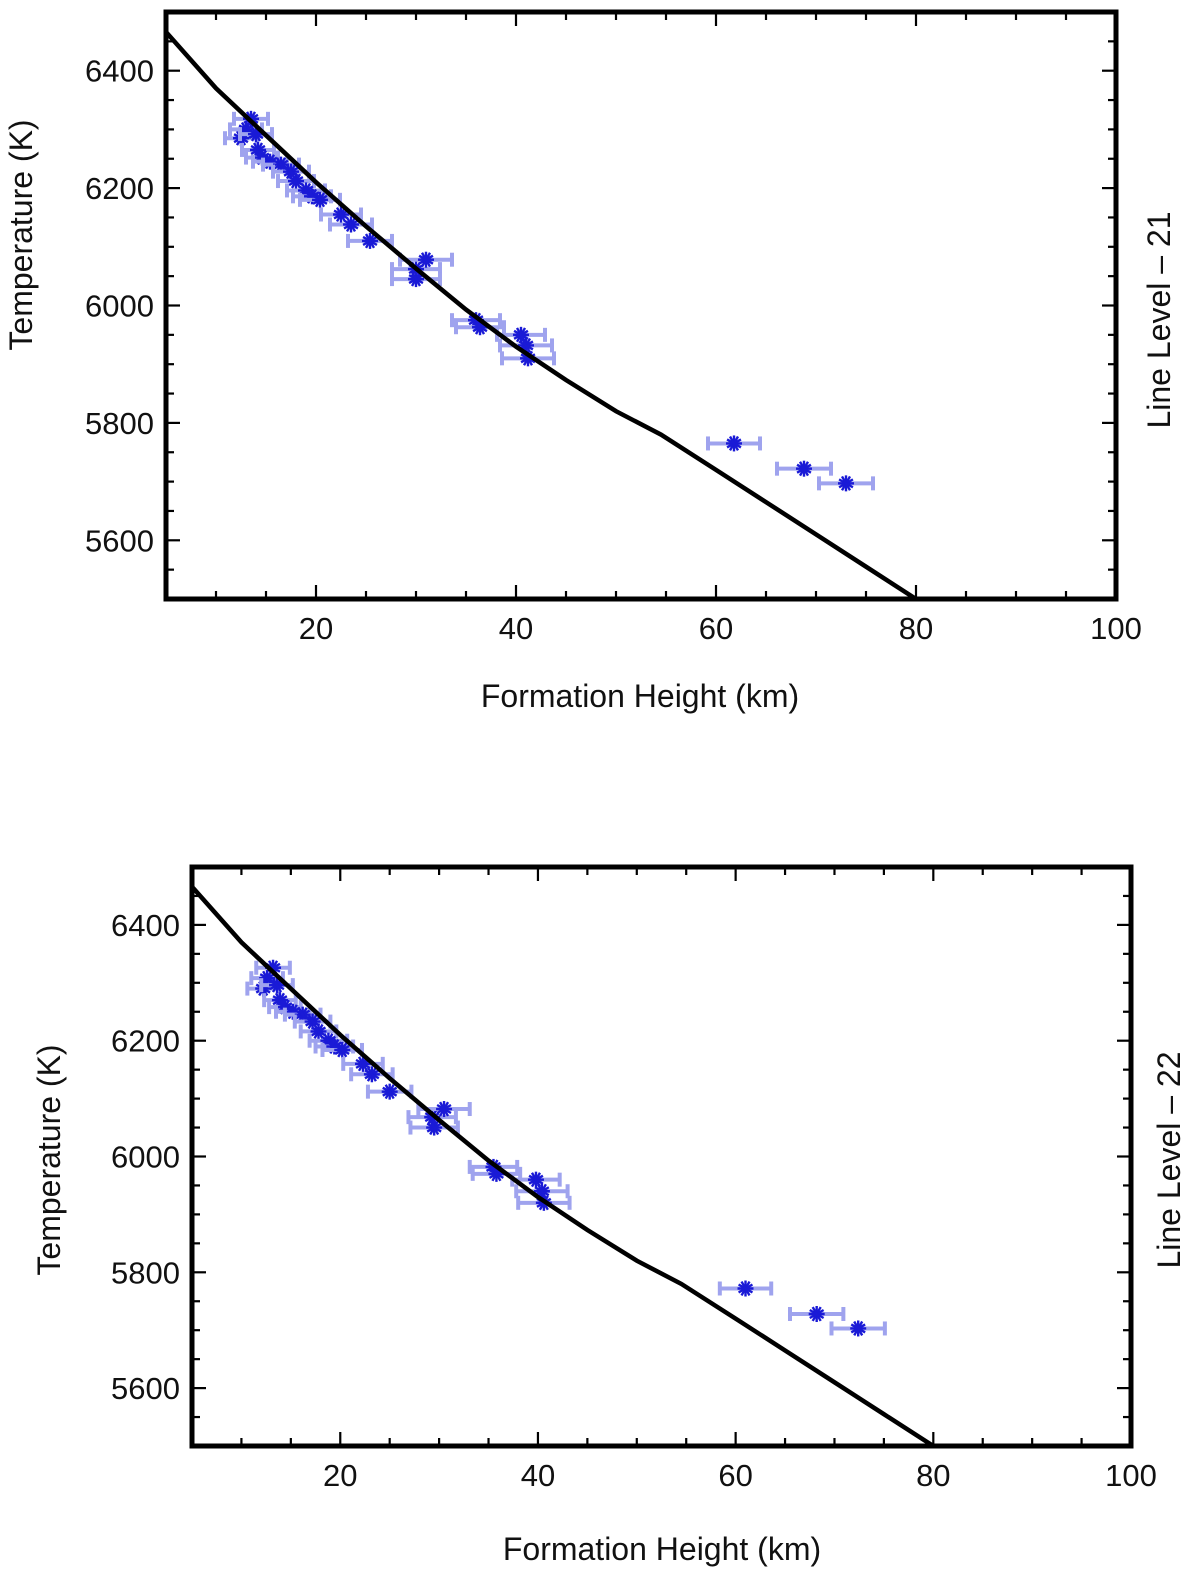 The image size is (1200, 1582). Describe the element at coordinates (1169, 1159) in the screenshot. I see `right-side-label: Line Level – 22` at that location.